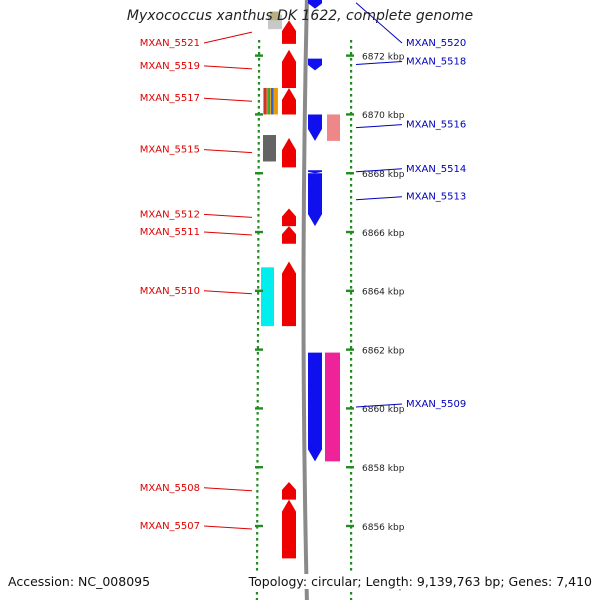  What do you see at coordinates (170, 488) in the screenshot?
I see `gene-label: MXAN_5508` at bounding box center [170, 488].